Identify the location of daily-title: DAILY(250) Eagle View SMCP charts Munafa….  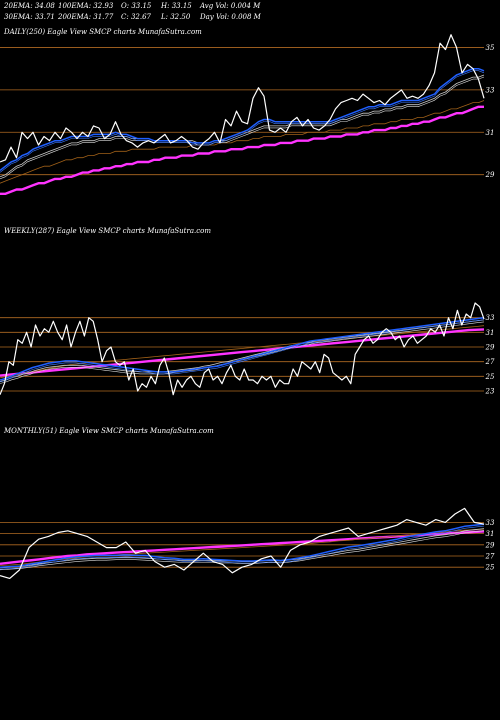
(102, 32).